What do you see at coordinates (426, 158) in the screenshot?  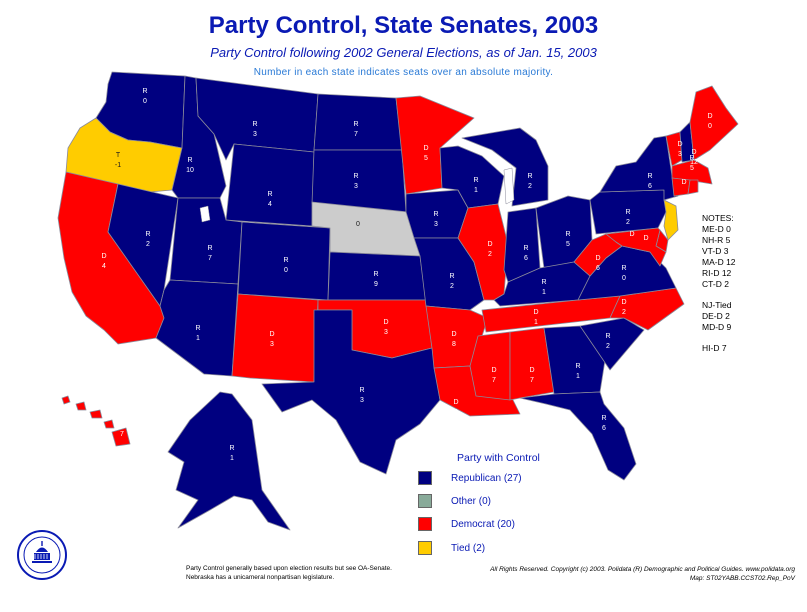 I see `state-label-MN: 5` at bounding box center [426, 158].